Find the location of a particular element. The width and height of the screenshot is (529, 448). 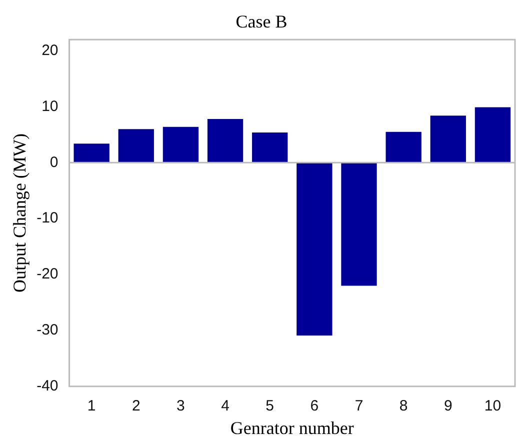

y-tick-label: 20 is located at coordinates (50, 50).